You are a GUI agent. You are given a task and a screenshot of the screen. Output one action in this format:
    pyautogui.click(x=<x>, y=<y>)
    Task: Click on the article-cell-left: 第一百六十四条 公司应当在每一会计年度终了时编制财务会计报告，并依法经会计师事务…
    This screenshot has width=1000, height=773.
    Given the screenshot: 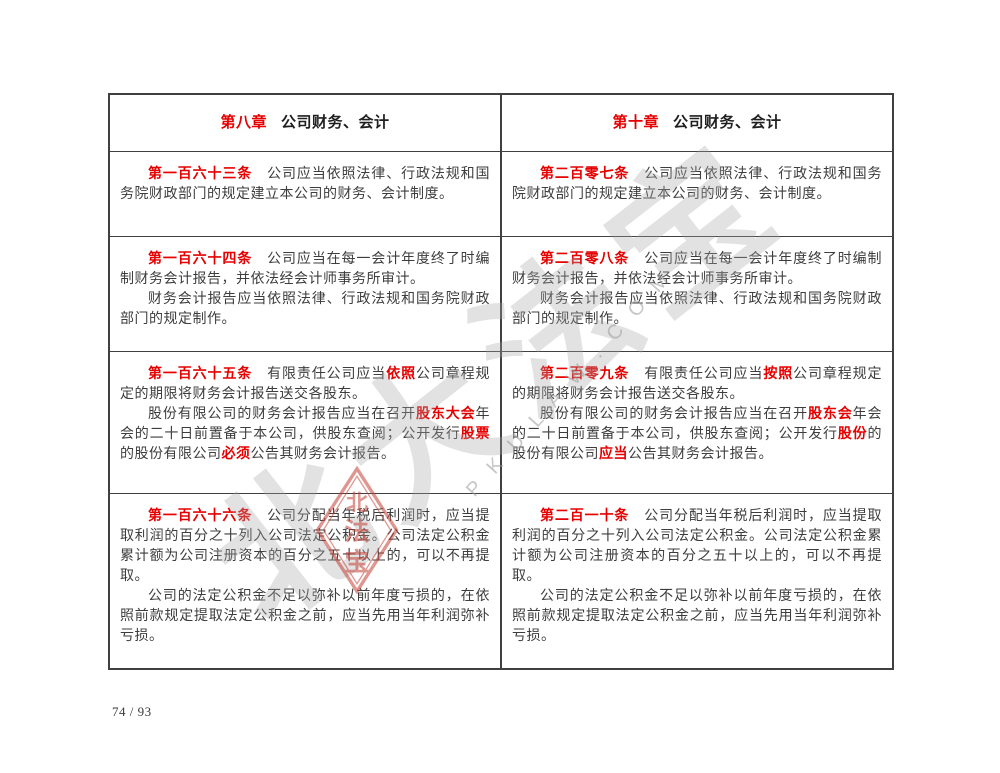 What is the action you would take?
    pyautogui.click(x=305, y=293)
    